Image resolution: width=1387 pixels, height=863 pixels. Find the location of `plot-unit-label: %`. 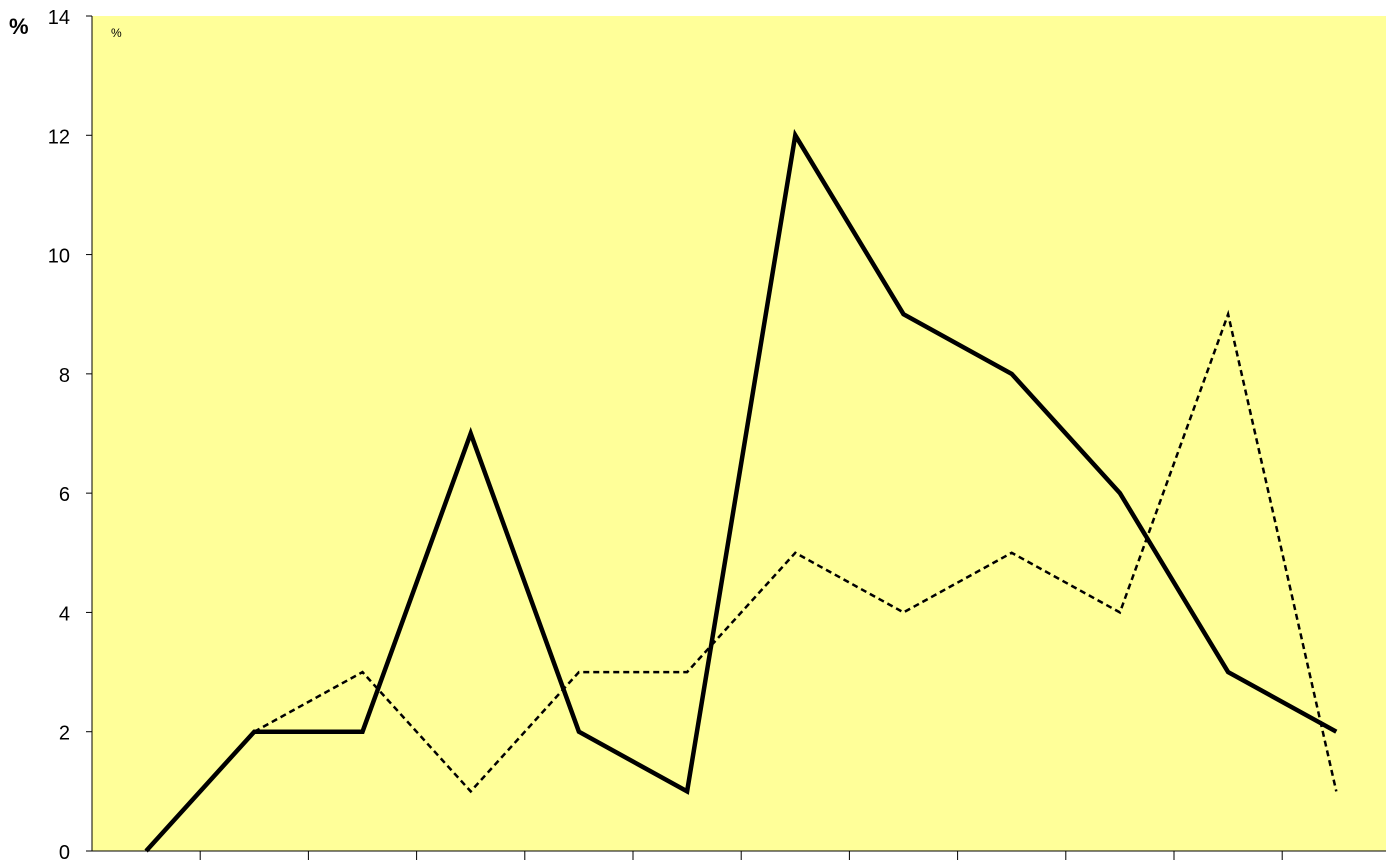

plot-unit-label: % is located at coordinates (116, 33).